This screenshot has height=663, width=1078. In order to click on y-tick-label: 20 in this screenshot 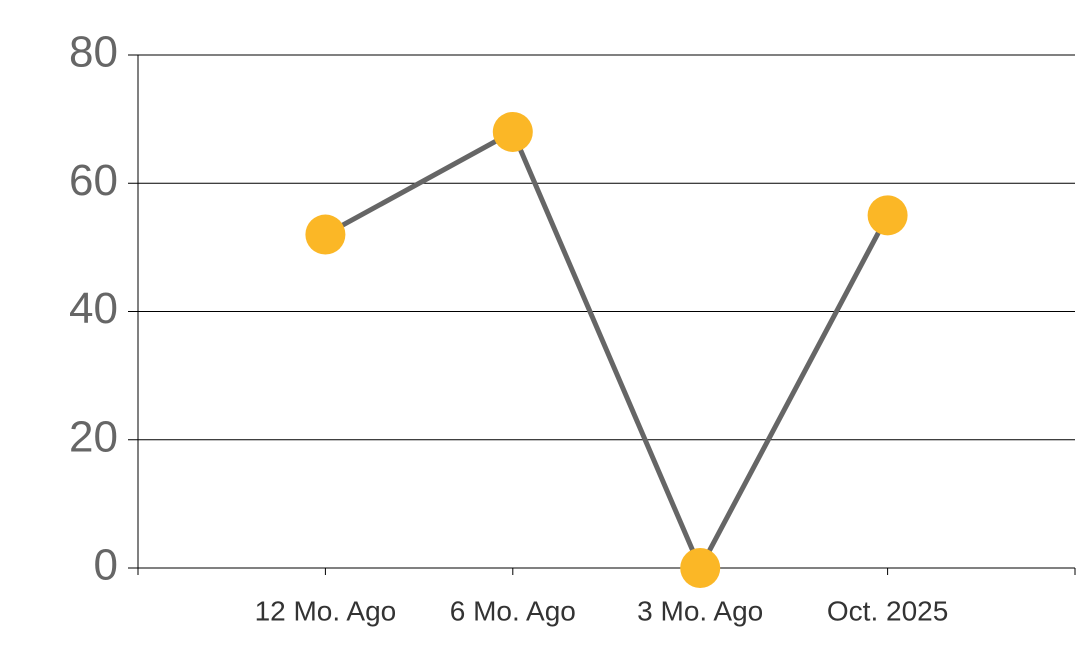, I will do `click(93, 436)`.